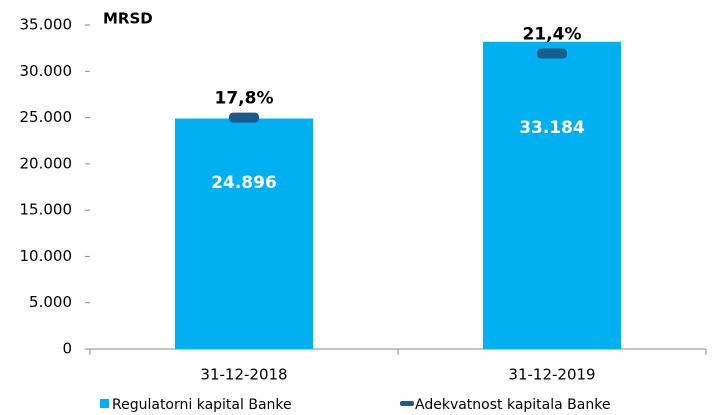  What do you see at coordinates (46, 117) in the screenshot?
I see `y-tick-label: 25.000` at bounding box center [46, 117].